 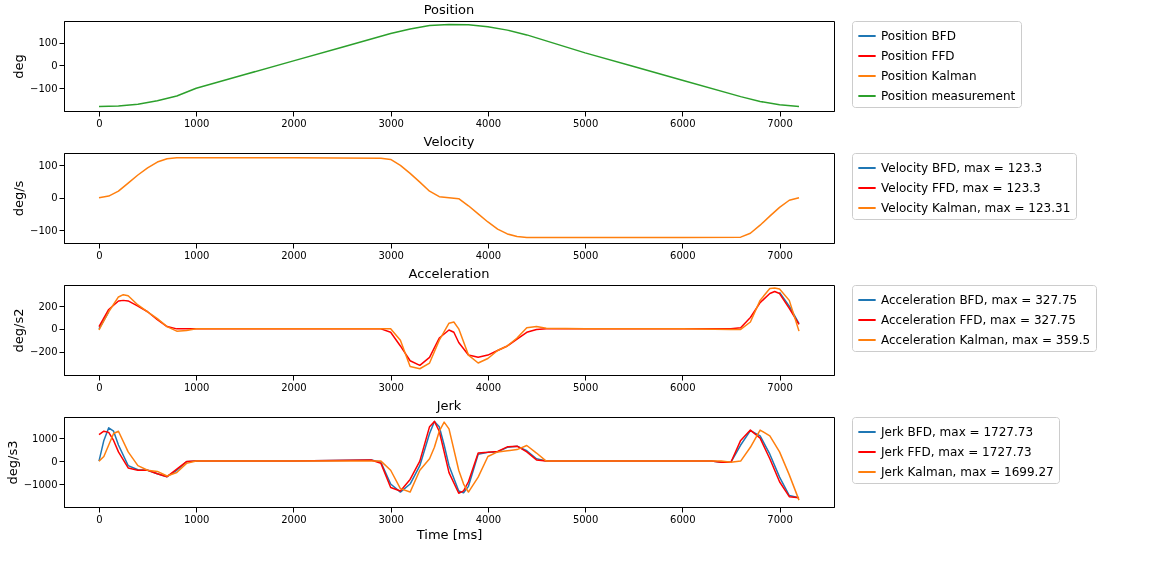 What do you see at coordinates (948, 96) in the screenshot?
I see `legend-label: Position measurement` at bounding box center [948, 96].